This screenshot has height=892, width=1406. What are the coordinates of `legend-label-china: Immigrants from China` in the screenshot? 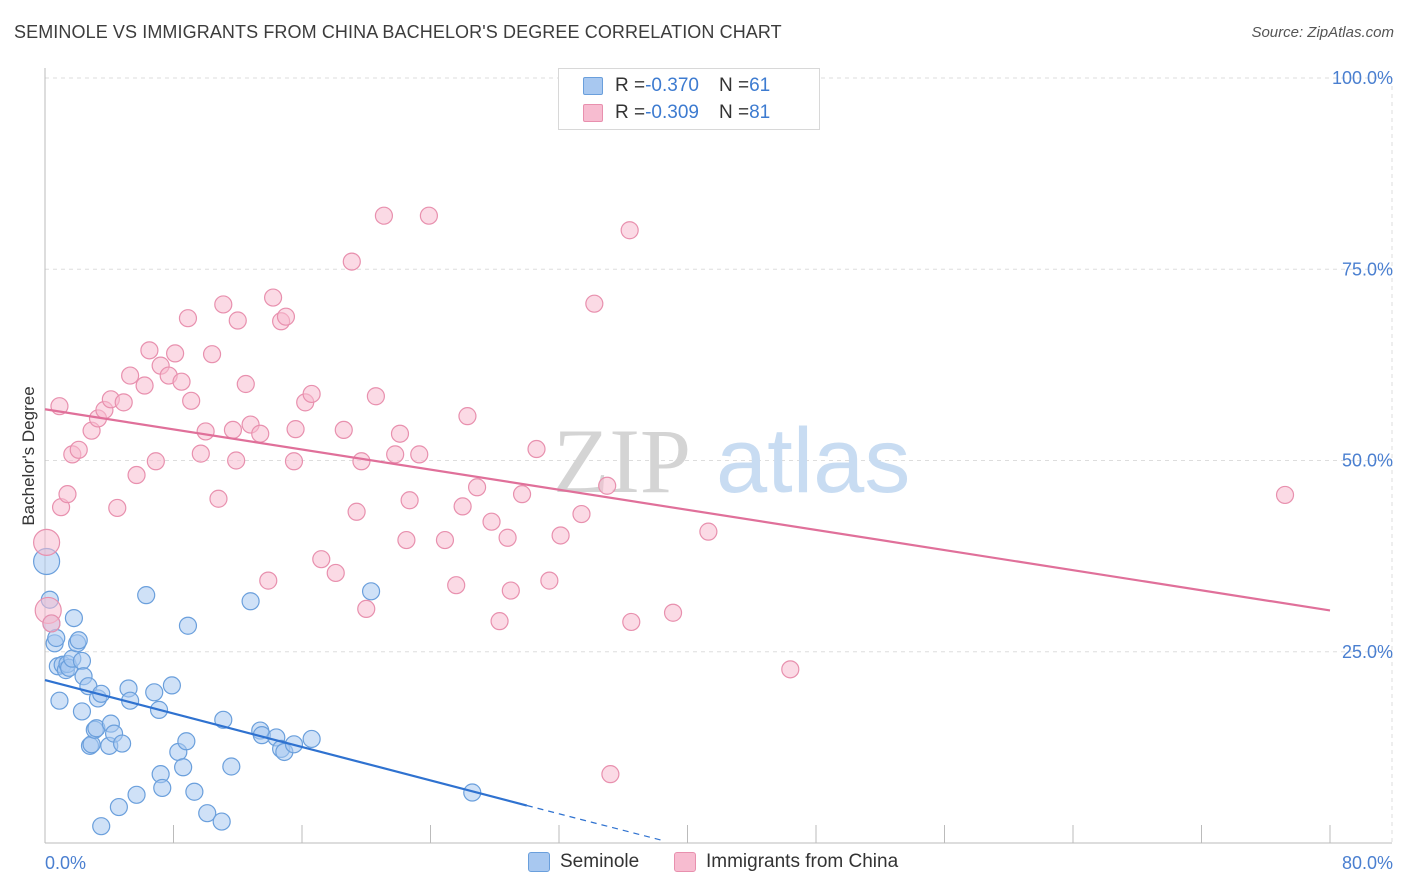 It's located at (802, 862).